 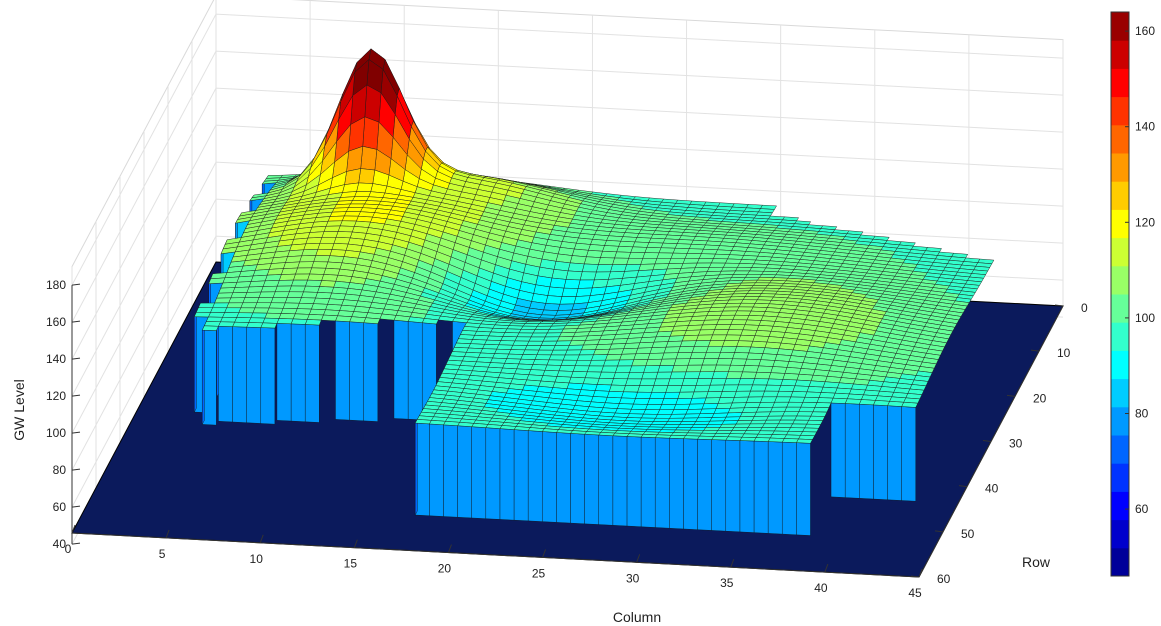 What do you see at coordinates (1011, 395) in the screenshot?
I see `y-tick-mark` at bounding box center [1011, 395].